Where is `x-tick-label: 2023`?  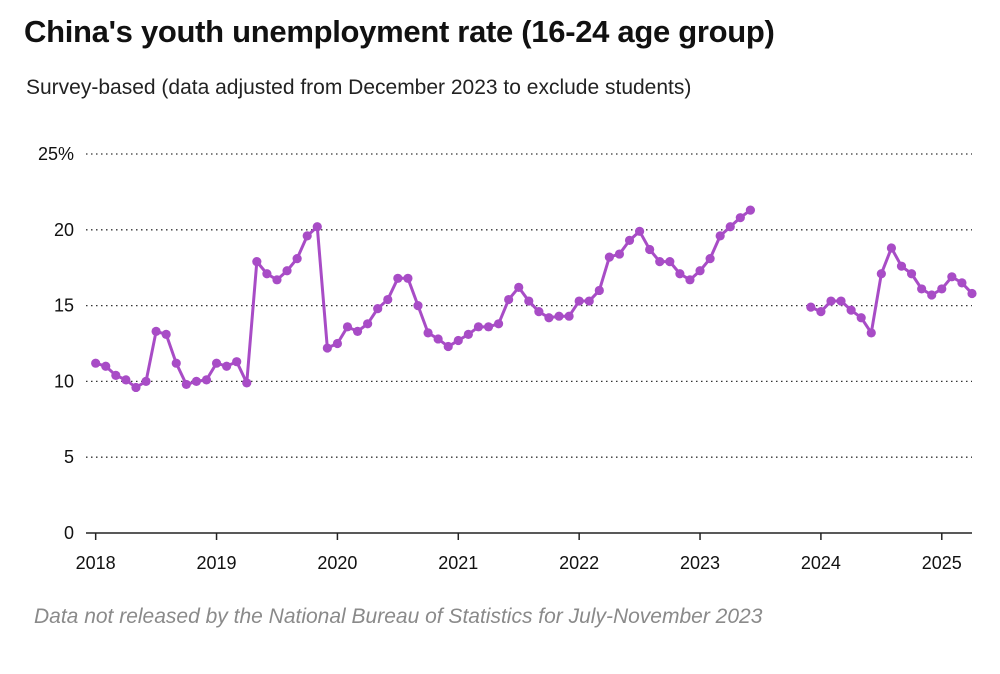 x-tick-label: 2023 is located at coordinates (700, 563).